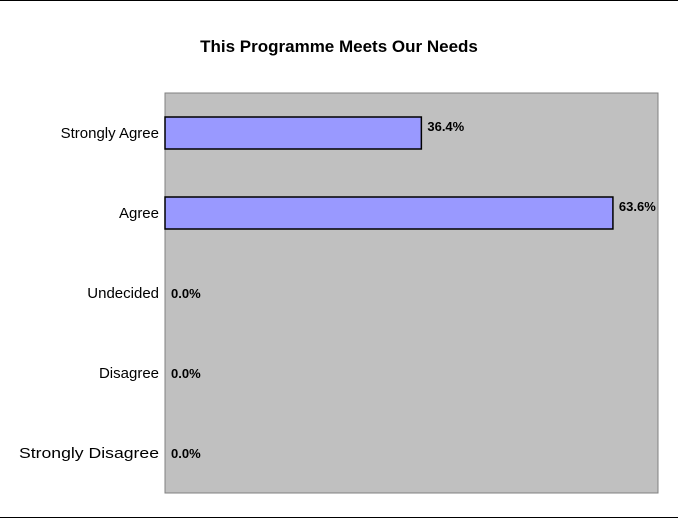 This screenshot has height=519, width=678. What do you see at coordinates (186, 373) in the screenshot?
I see `data-label-disagree: 0.0%` at bounding box center [186, 373].